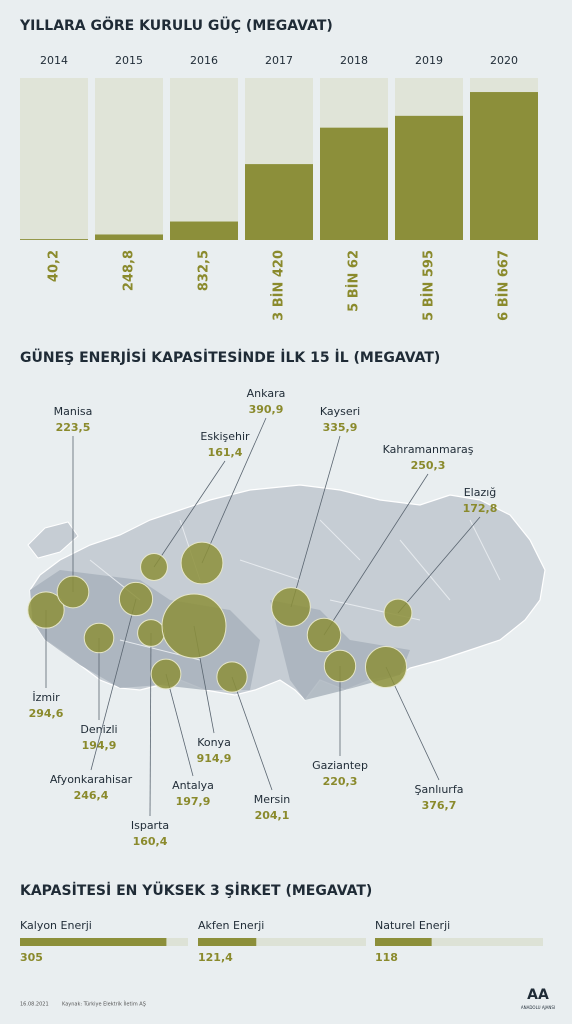 The height and width of the screenshot is (1024, 572). Describe the element at coordinates (538, 995) in the screenshot. I see `logo: AA` at that location.